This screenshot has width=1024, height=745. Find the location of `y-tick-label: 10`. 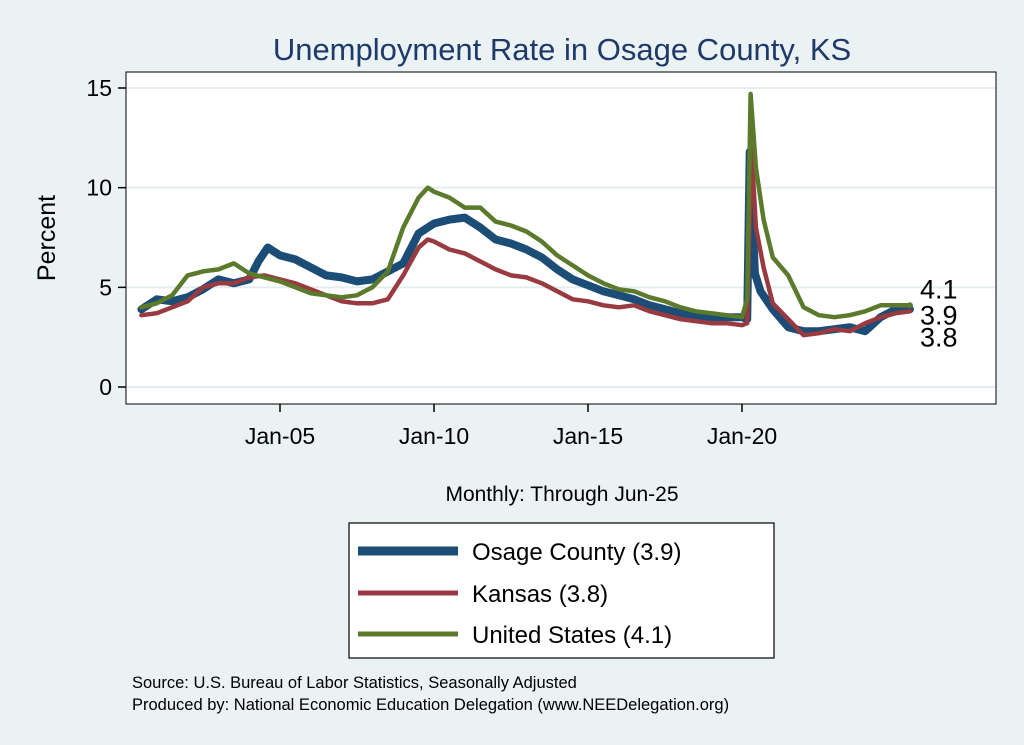

y-tick-label: 10 is located at coordinates (99, 188).